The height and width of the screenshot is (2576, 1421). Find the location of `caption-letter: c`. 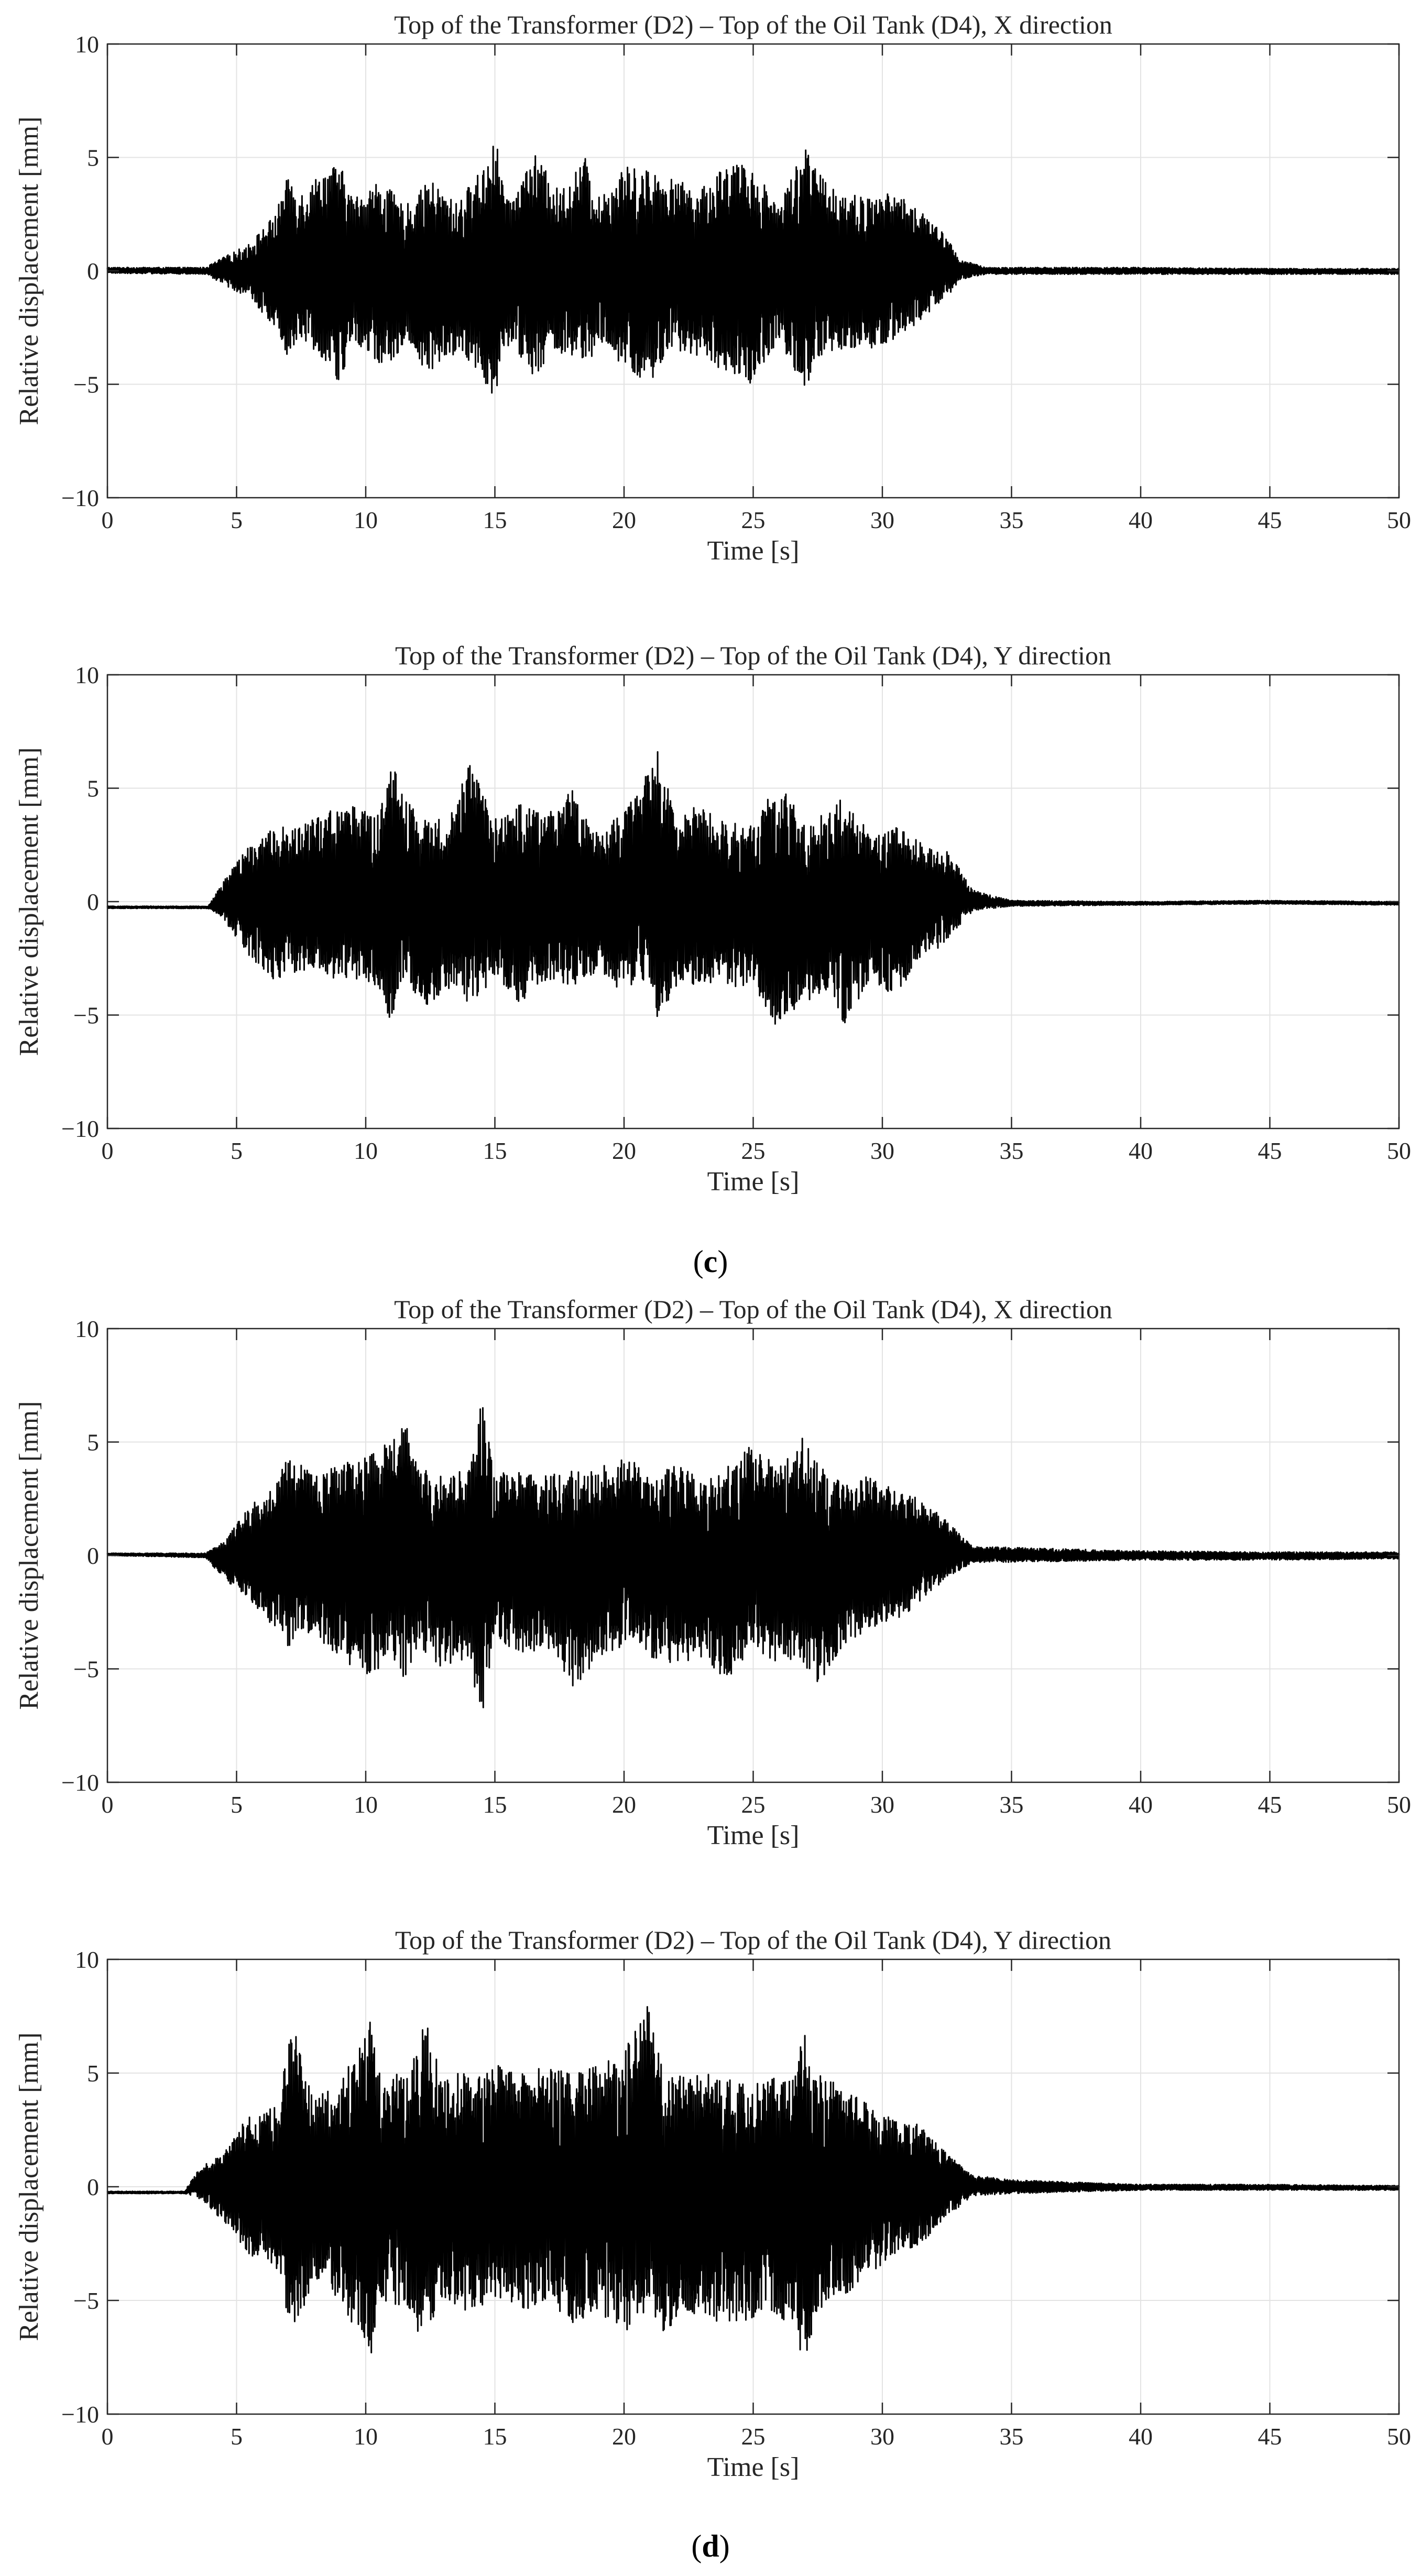

caption-letter: c is located at coordinates (711, 1261).